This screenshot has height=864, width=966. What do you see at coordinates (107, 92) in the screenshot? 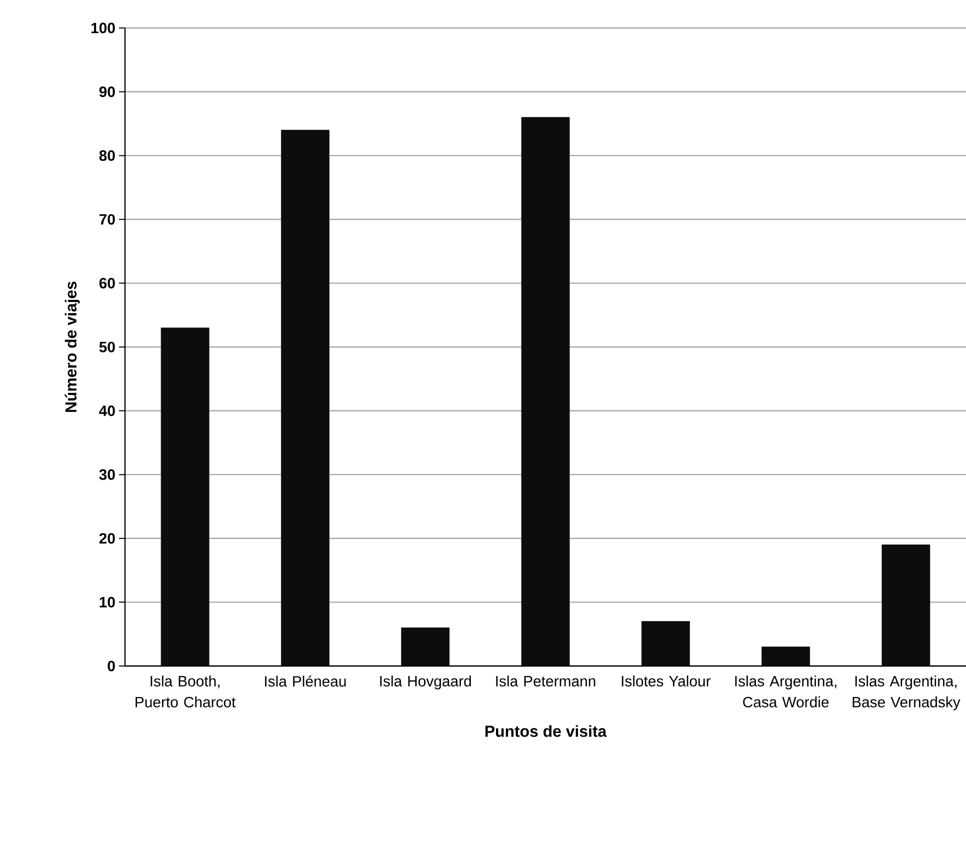
I see `y-tick-label: 90` at bounding box center [107, 92].